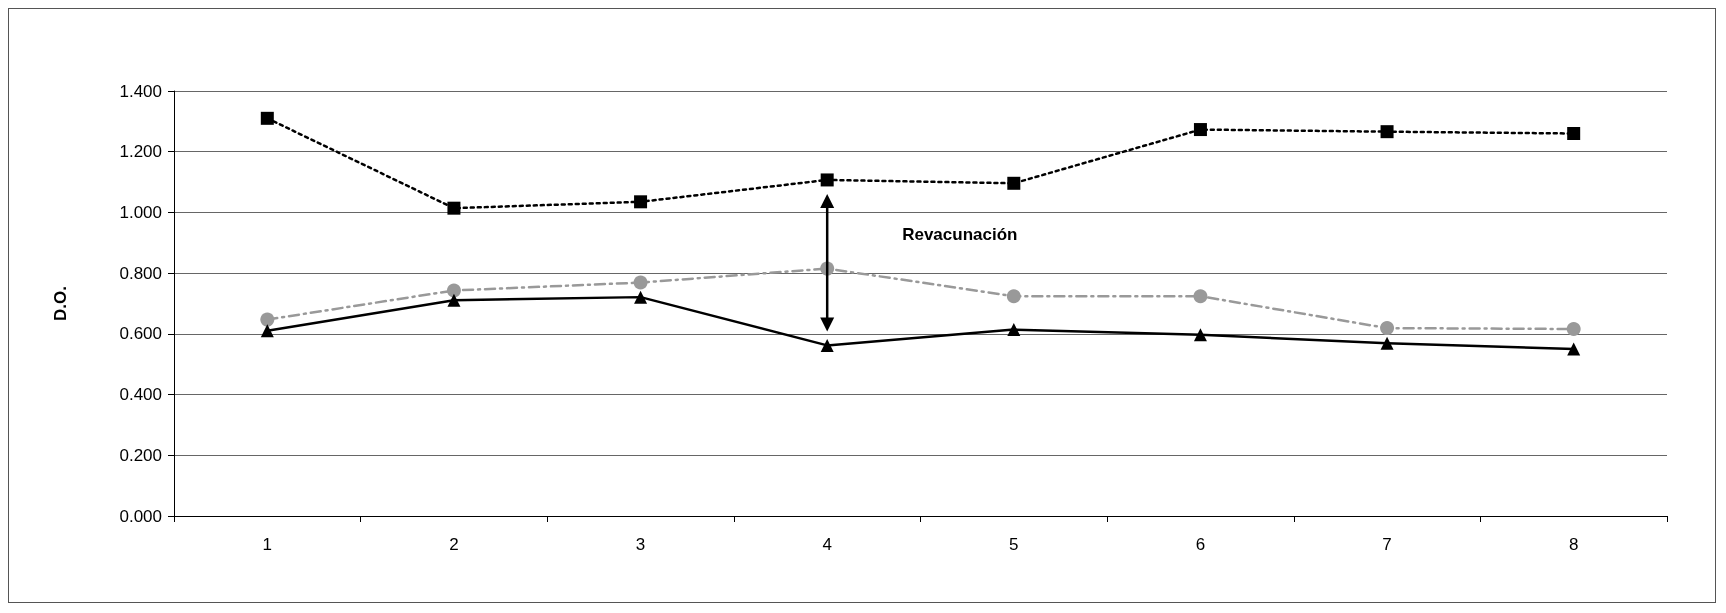 The image size is (1726, 613). What do you see at coordinates (267, 544) in the screenshot?
I see `x-tick-label: 1` at bounding box center [267, 544].